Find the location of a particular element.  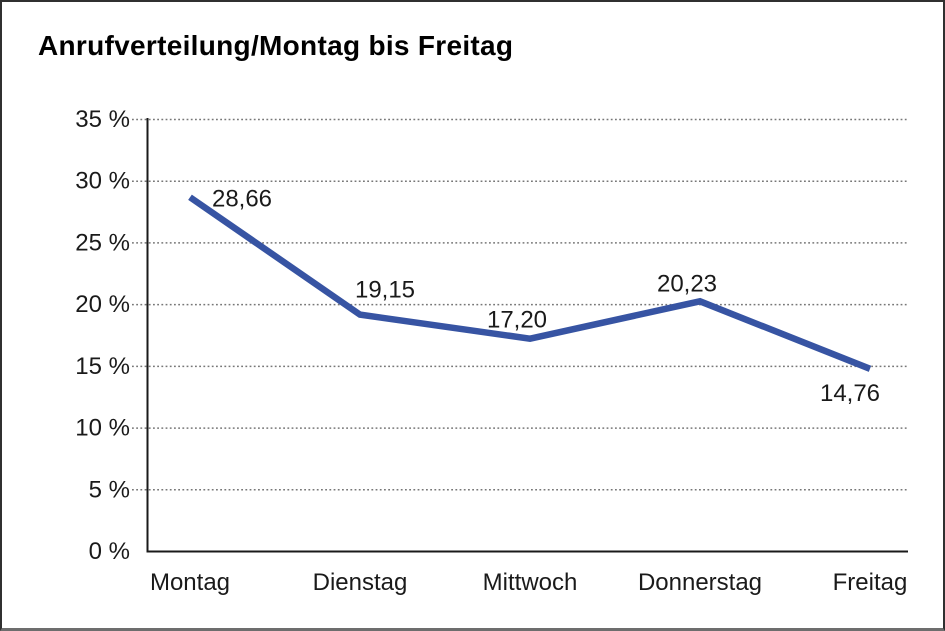

y-tick-label: 5 % is located at coordinates (109, 489).